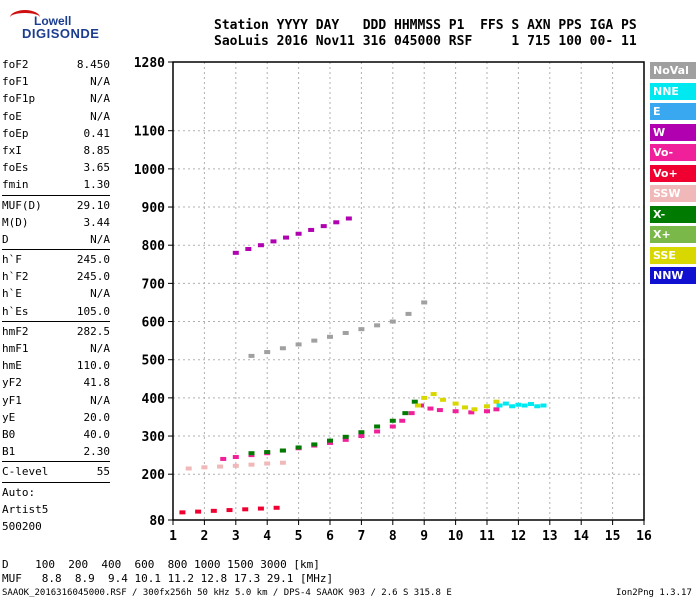  I want to click on param-row-fmin: fmin 1.30, so click(56, 184).